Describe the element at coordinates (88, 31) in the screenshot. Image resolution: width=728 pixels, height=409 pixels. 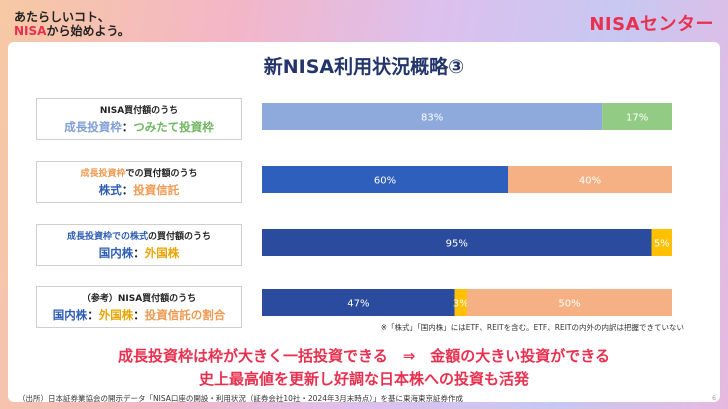
I see `tagline-rest: から始めよう。` at that location.